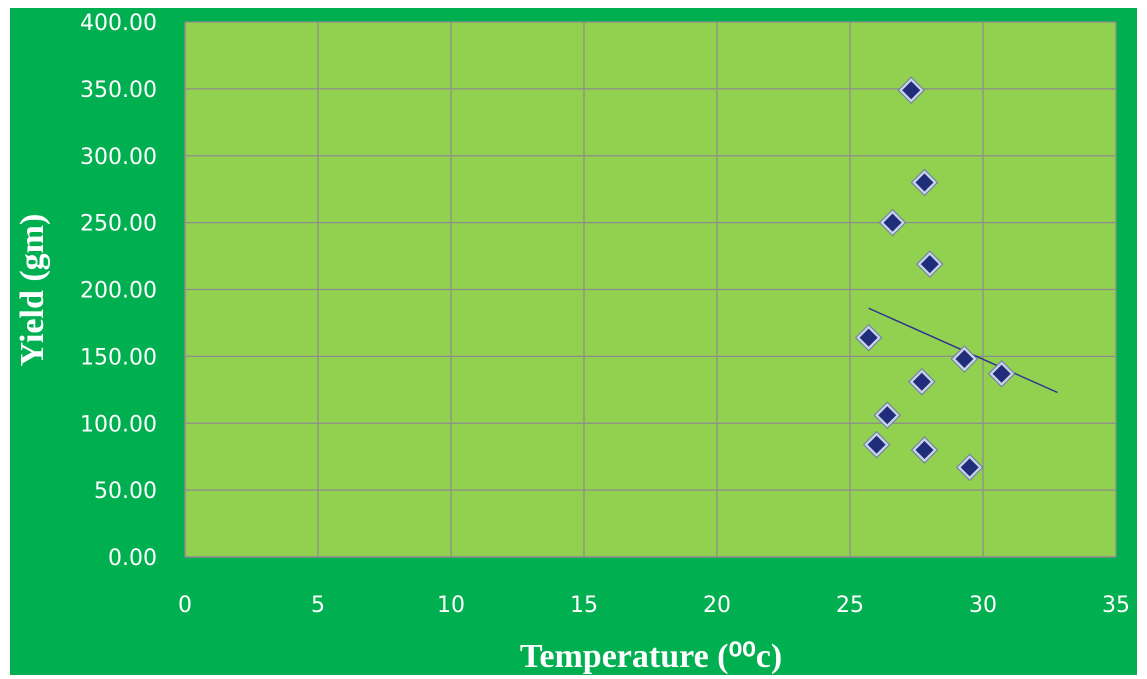 Image resolution: width=1147 pixels, height=679 pixels. What do you see at coordinates (125, 491) in the screenshot?
I see `y-tick-label: 50.00` at bounding box center [125, 491].